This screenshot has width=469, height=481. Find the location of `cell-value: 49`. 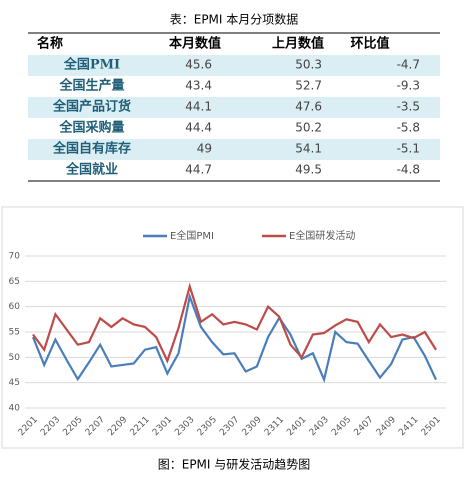

cell-value: 49 is located at coordinates (204, 149).